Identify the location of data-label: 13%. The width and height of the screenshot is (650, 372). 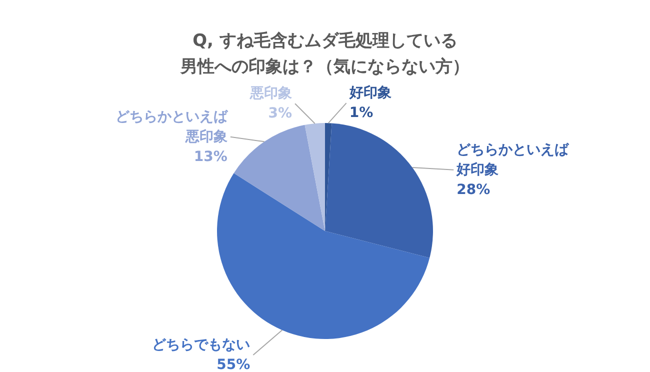
(211, 156).